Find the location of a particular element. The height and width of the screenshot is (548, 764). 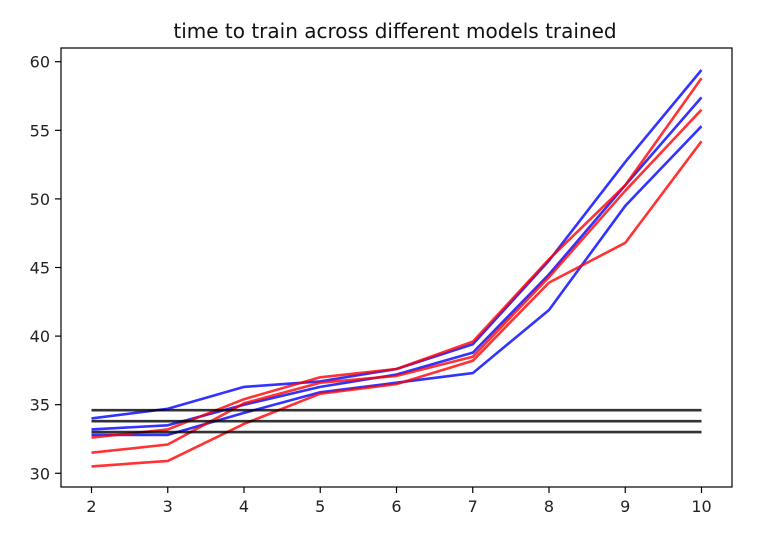

x-tick-label: 7 is located at coordinates (473, 506).